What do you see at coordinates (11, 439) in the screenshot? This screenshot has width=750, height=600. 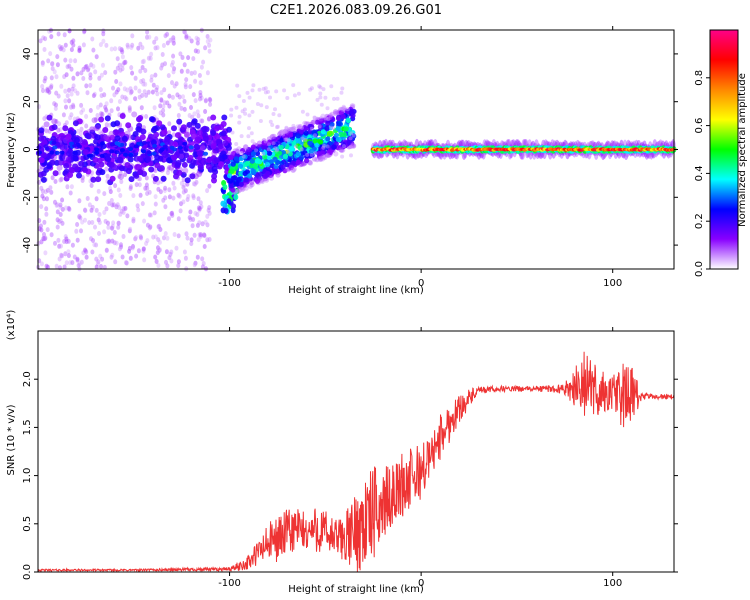 I see `snr-y-label: SNR (10 * v/v)` at bounding box center [11, 439].